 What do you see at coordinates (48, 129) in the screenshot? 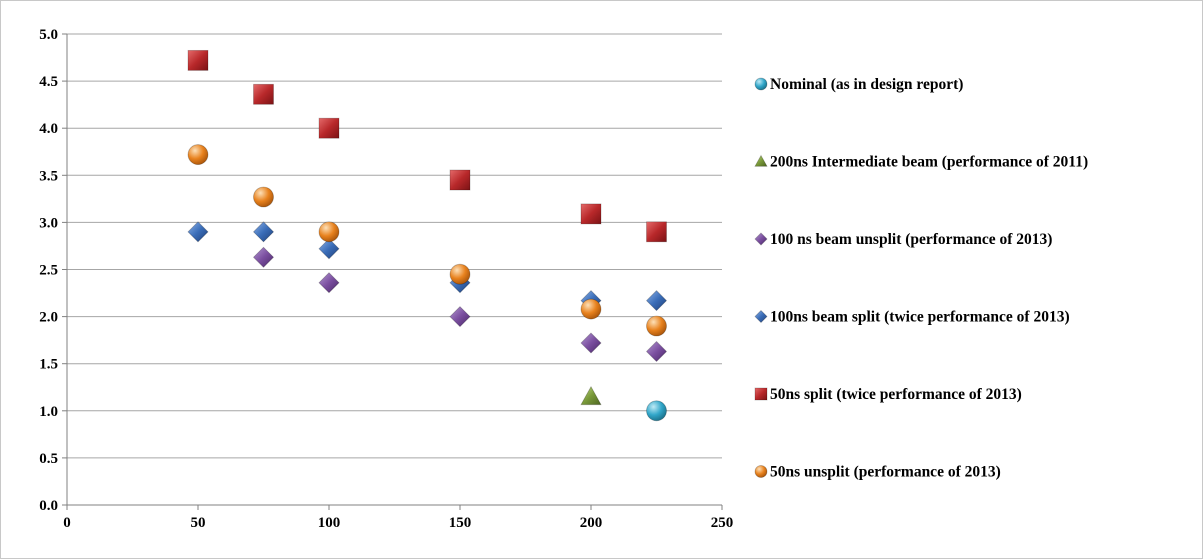
I see `y-tick-label: 4.0` at bounding box center [48, 129].